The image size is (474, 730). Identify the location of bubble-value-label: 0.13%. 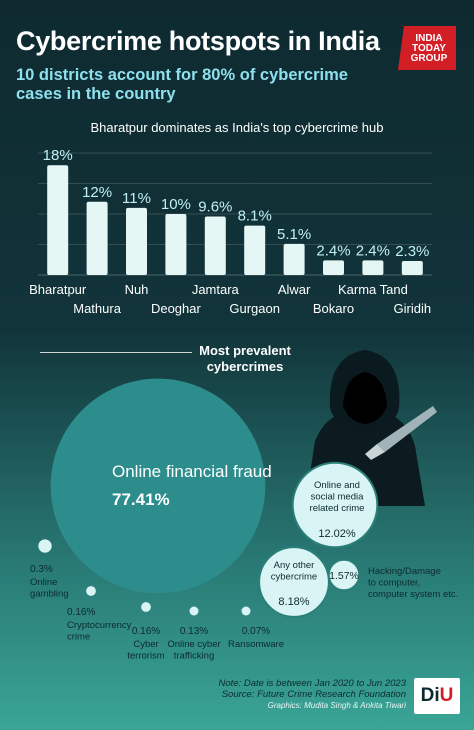
(194, 631).